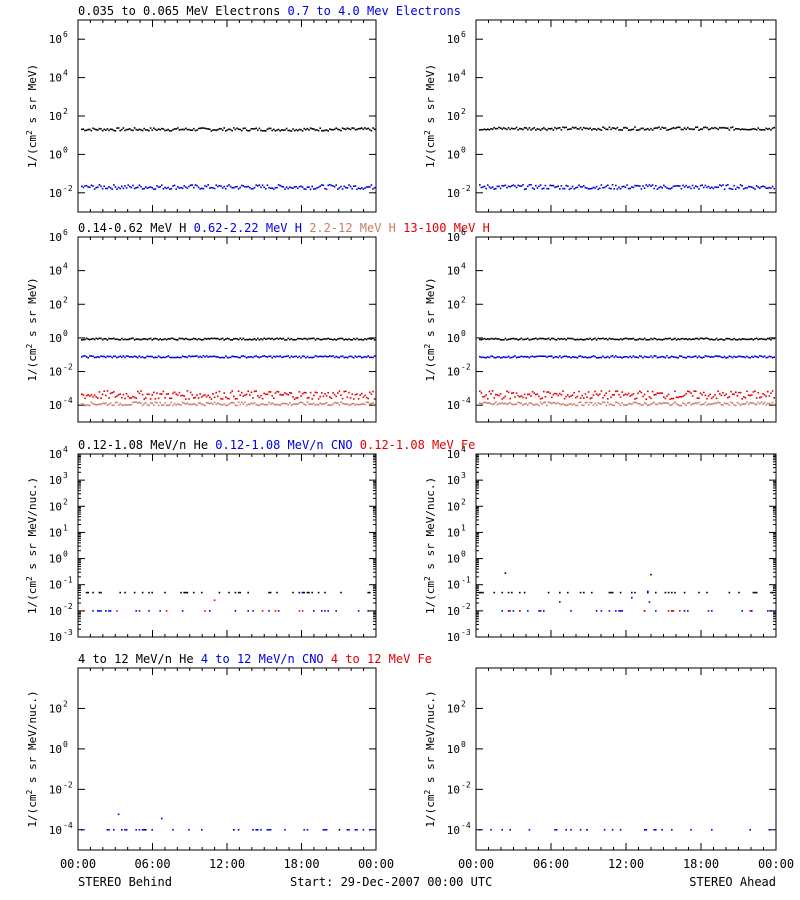 The height and width of the screenshot is (900, 800). What do you see at coordinates (627, 357) in the screenshot?
I see `series-blue` at bounding box center [627, 357].